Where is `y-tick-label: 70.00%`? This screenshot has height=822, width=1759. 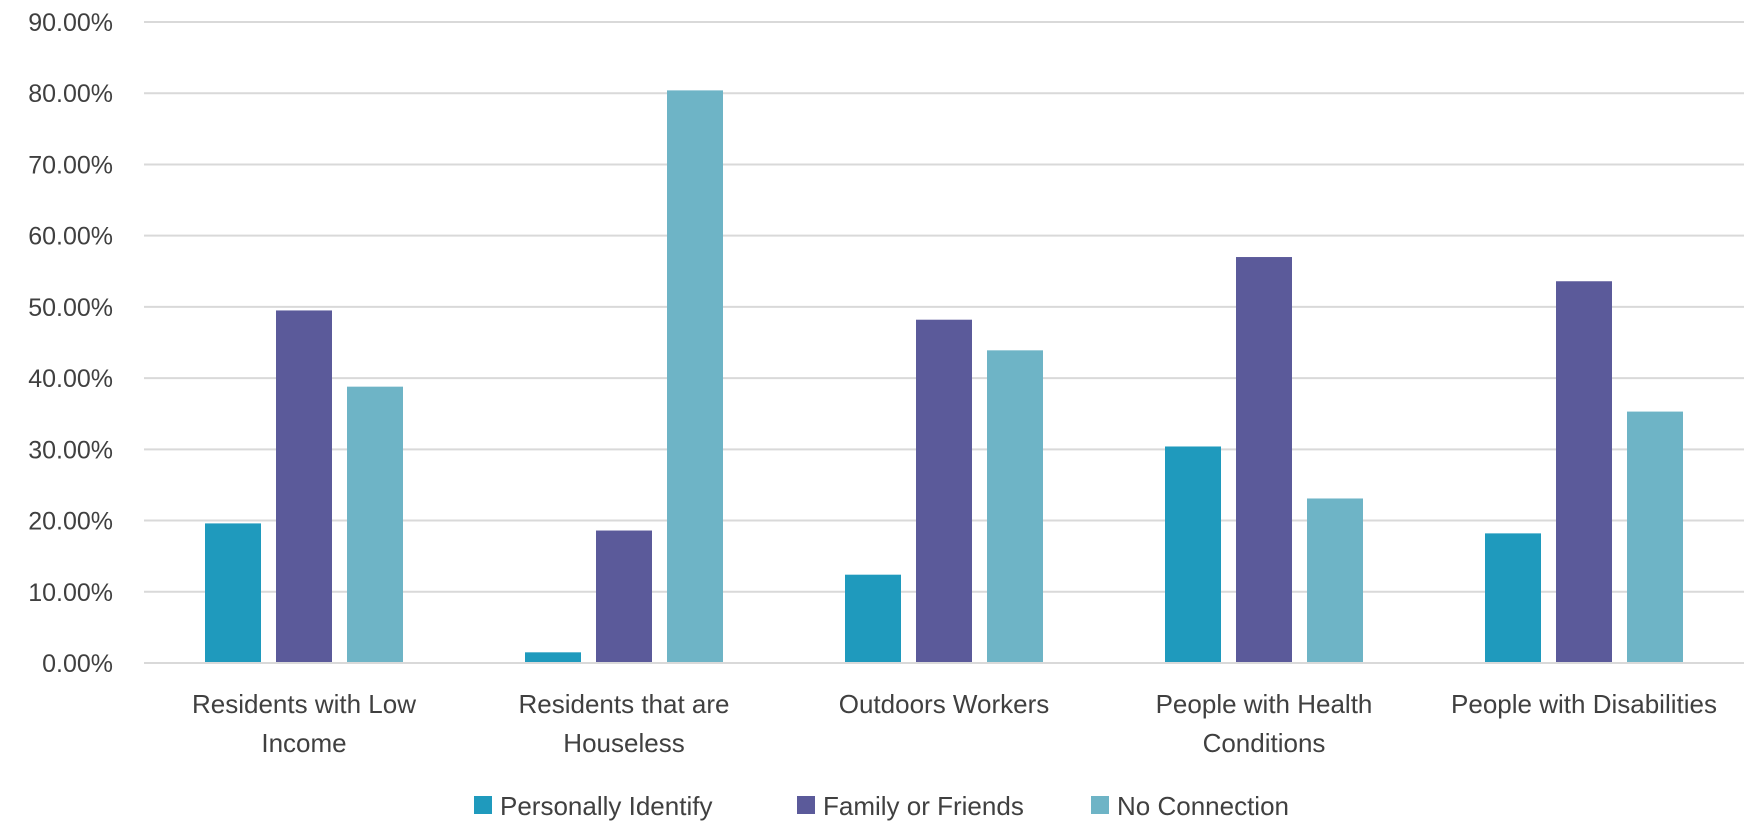
y-tick-label: 70.00% is located at coordinates (70, 165).